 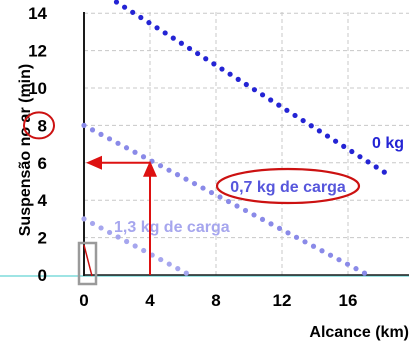 What do you see at coordinates (37, 88) in the screenshot?
I see `y-tick-label: 10` at bounding box center [37, 88].